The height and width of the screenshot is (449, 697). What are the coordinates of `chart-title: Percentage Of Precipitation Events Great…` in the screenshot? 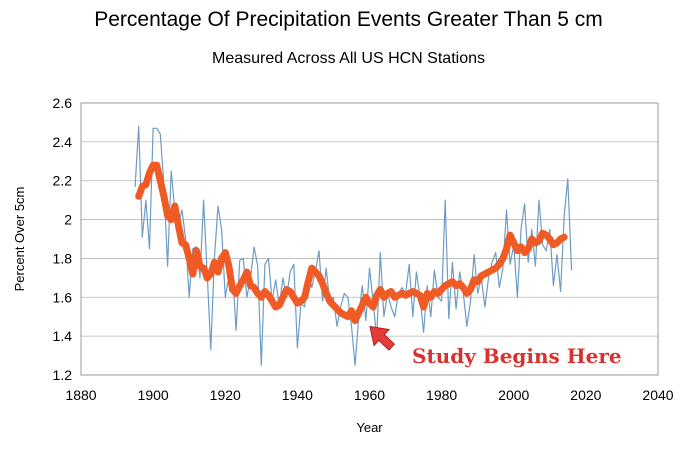 It's located at (348, 19).